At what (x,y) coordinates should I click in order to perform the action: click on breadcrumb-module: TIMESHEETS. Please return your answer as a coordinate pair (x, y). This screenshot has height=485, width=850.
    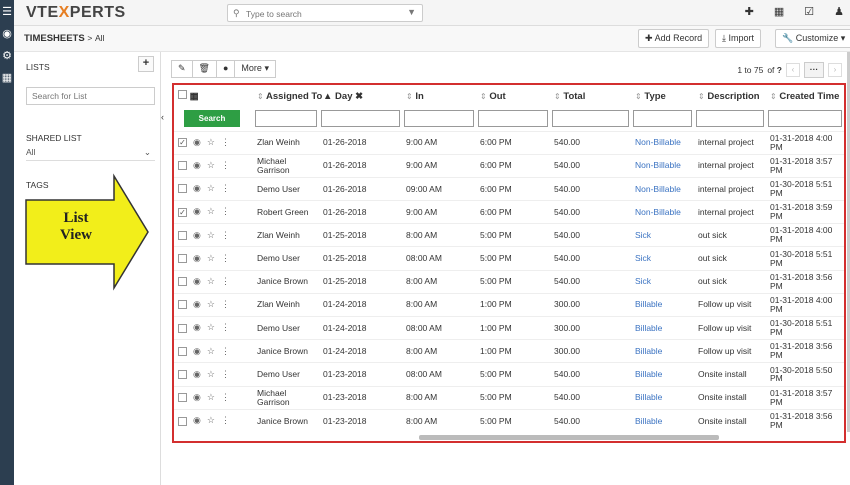
    Looking at the image, I should click on (54, 38).